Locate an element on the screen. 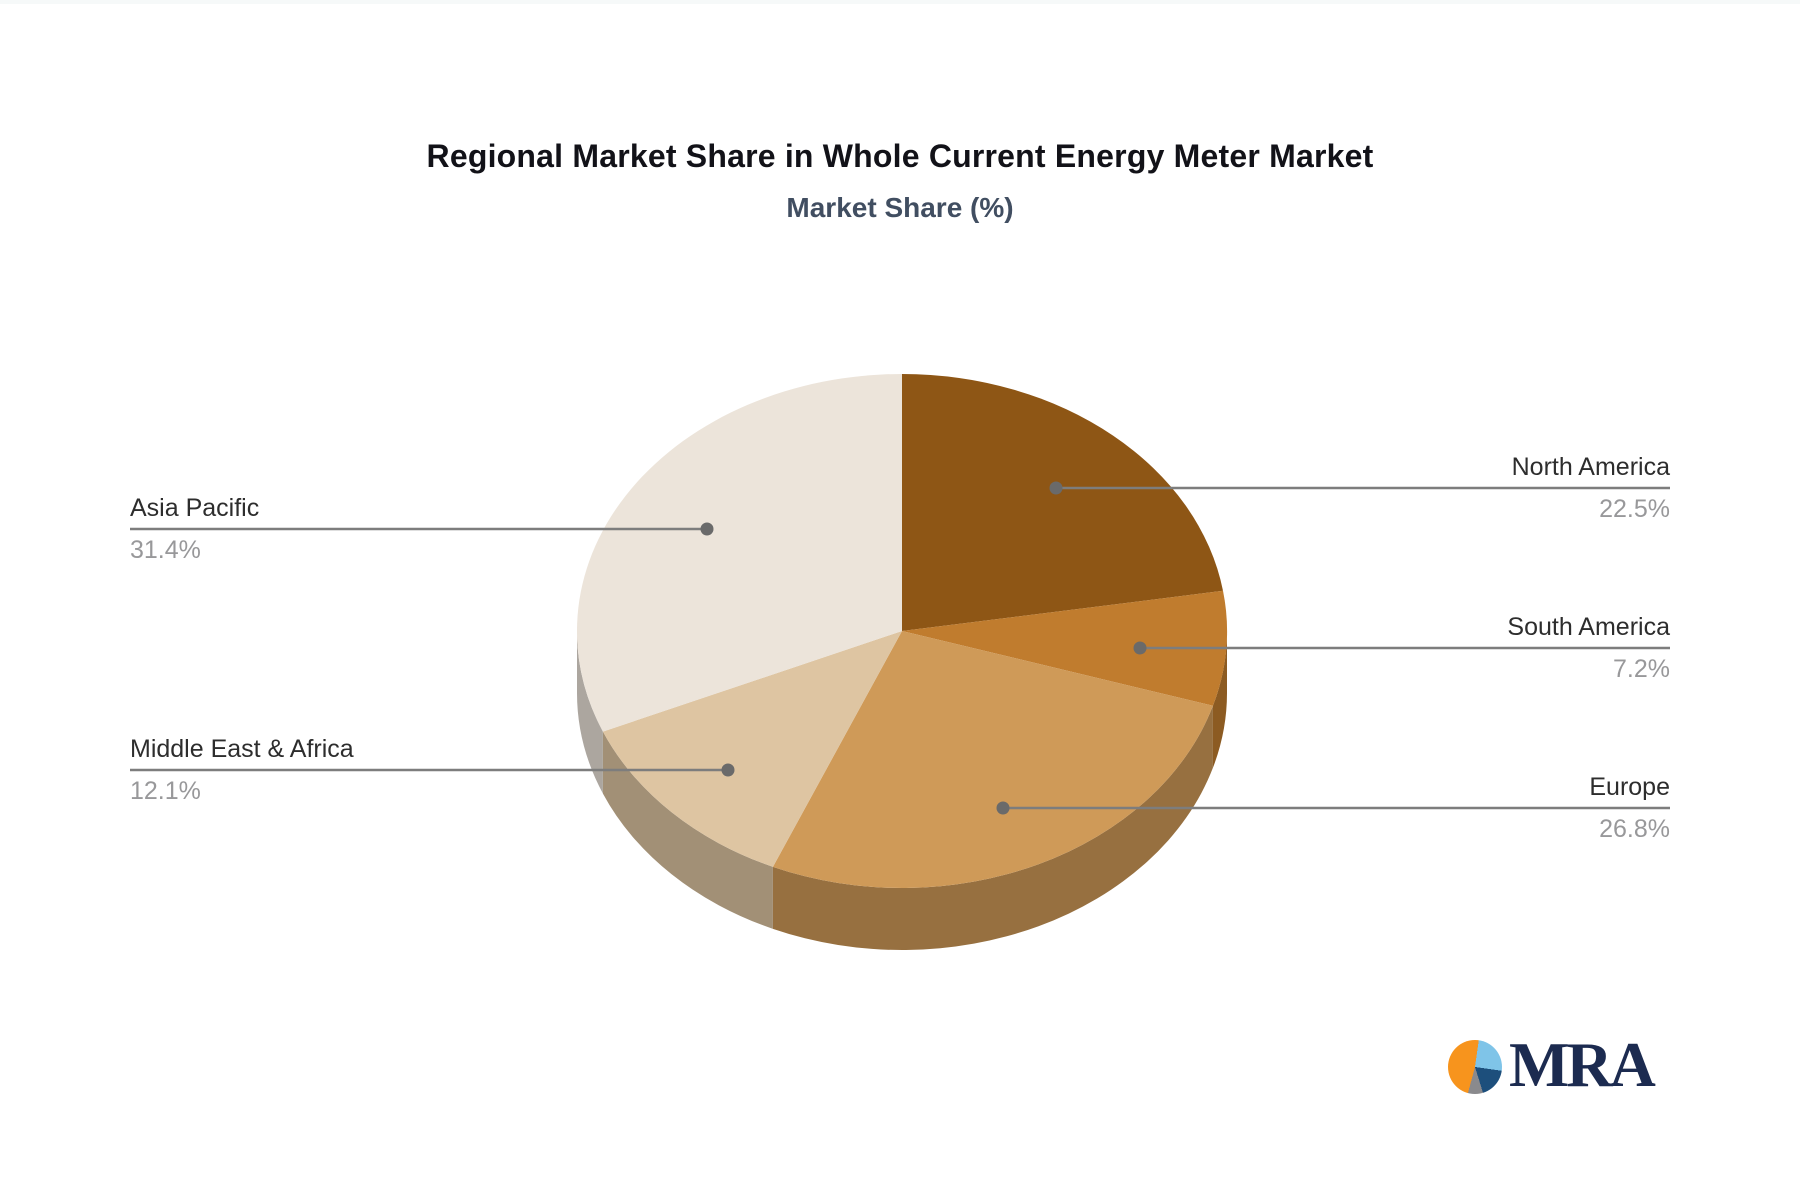  chart-subtitle: Market Share (%) is located at coordinates (900, 207).